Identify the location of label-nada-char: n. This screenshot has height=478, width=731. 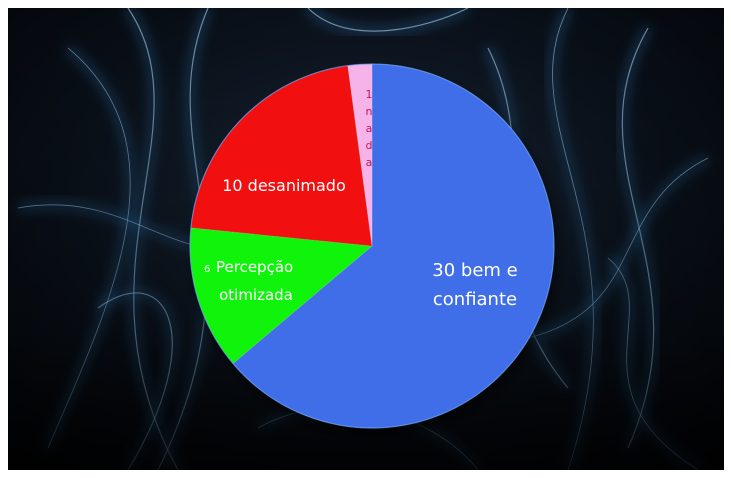
(369, 111).